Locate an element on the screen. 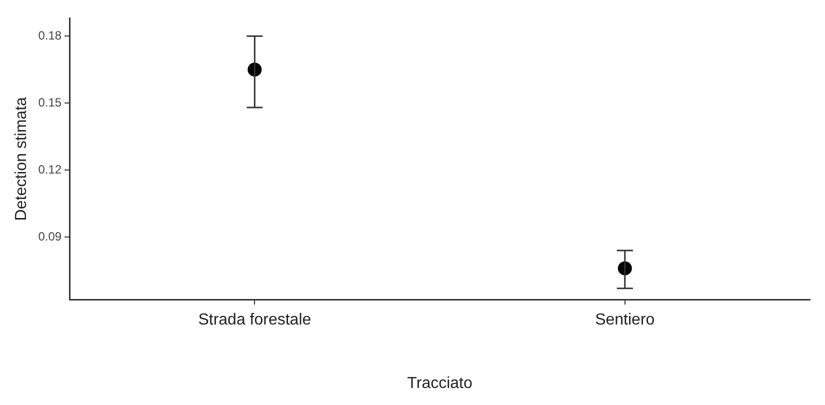  y-axis-title: Detection stimata is located at coordinates (21, 158).